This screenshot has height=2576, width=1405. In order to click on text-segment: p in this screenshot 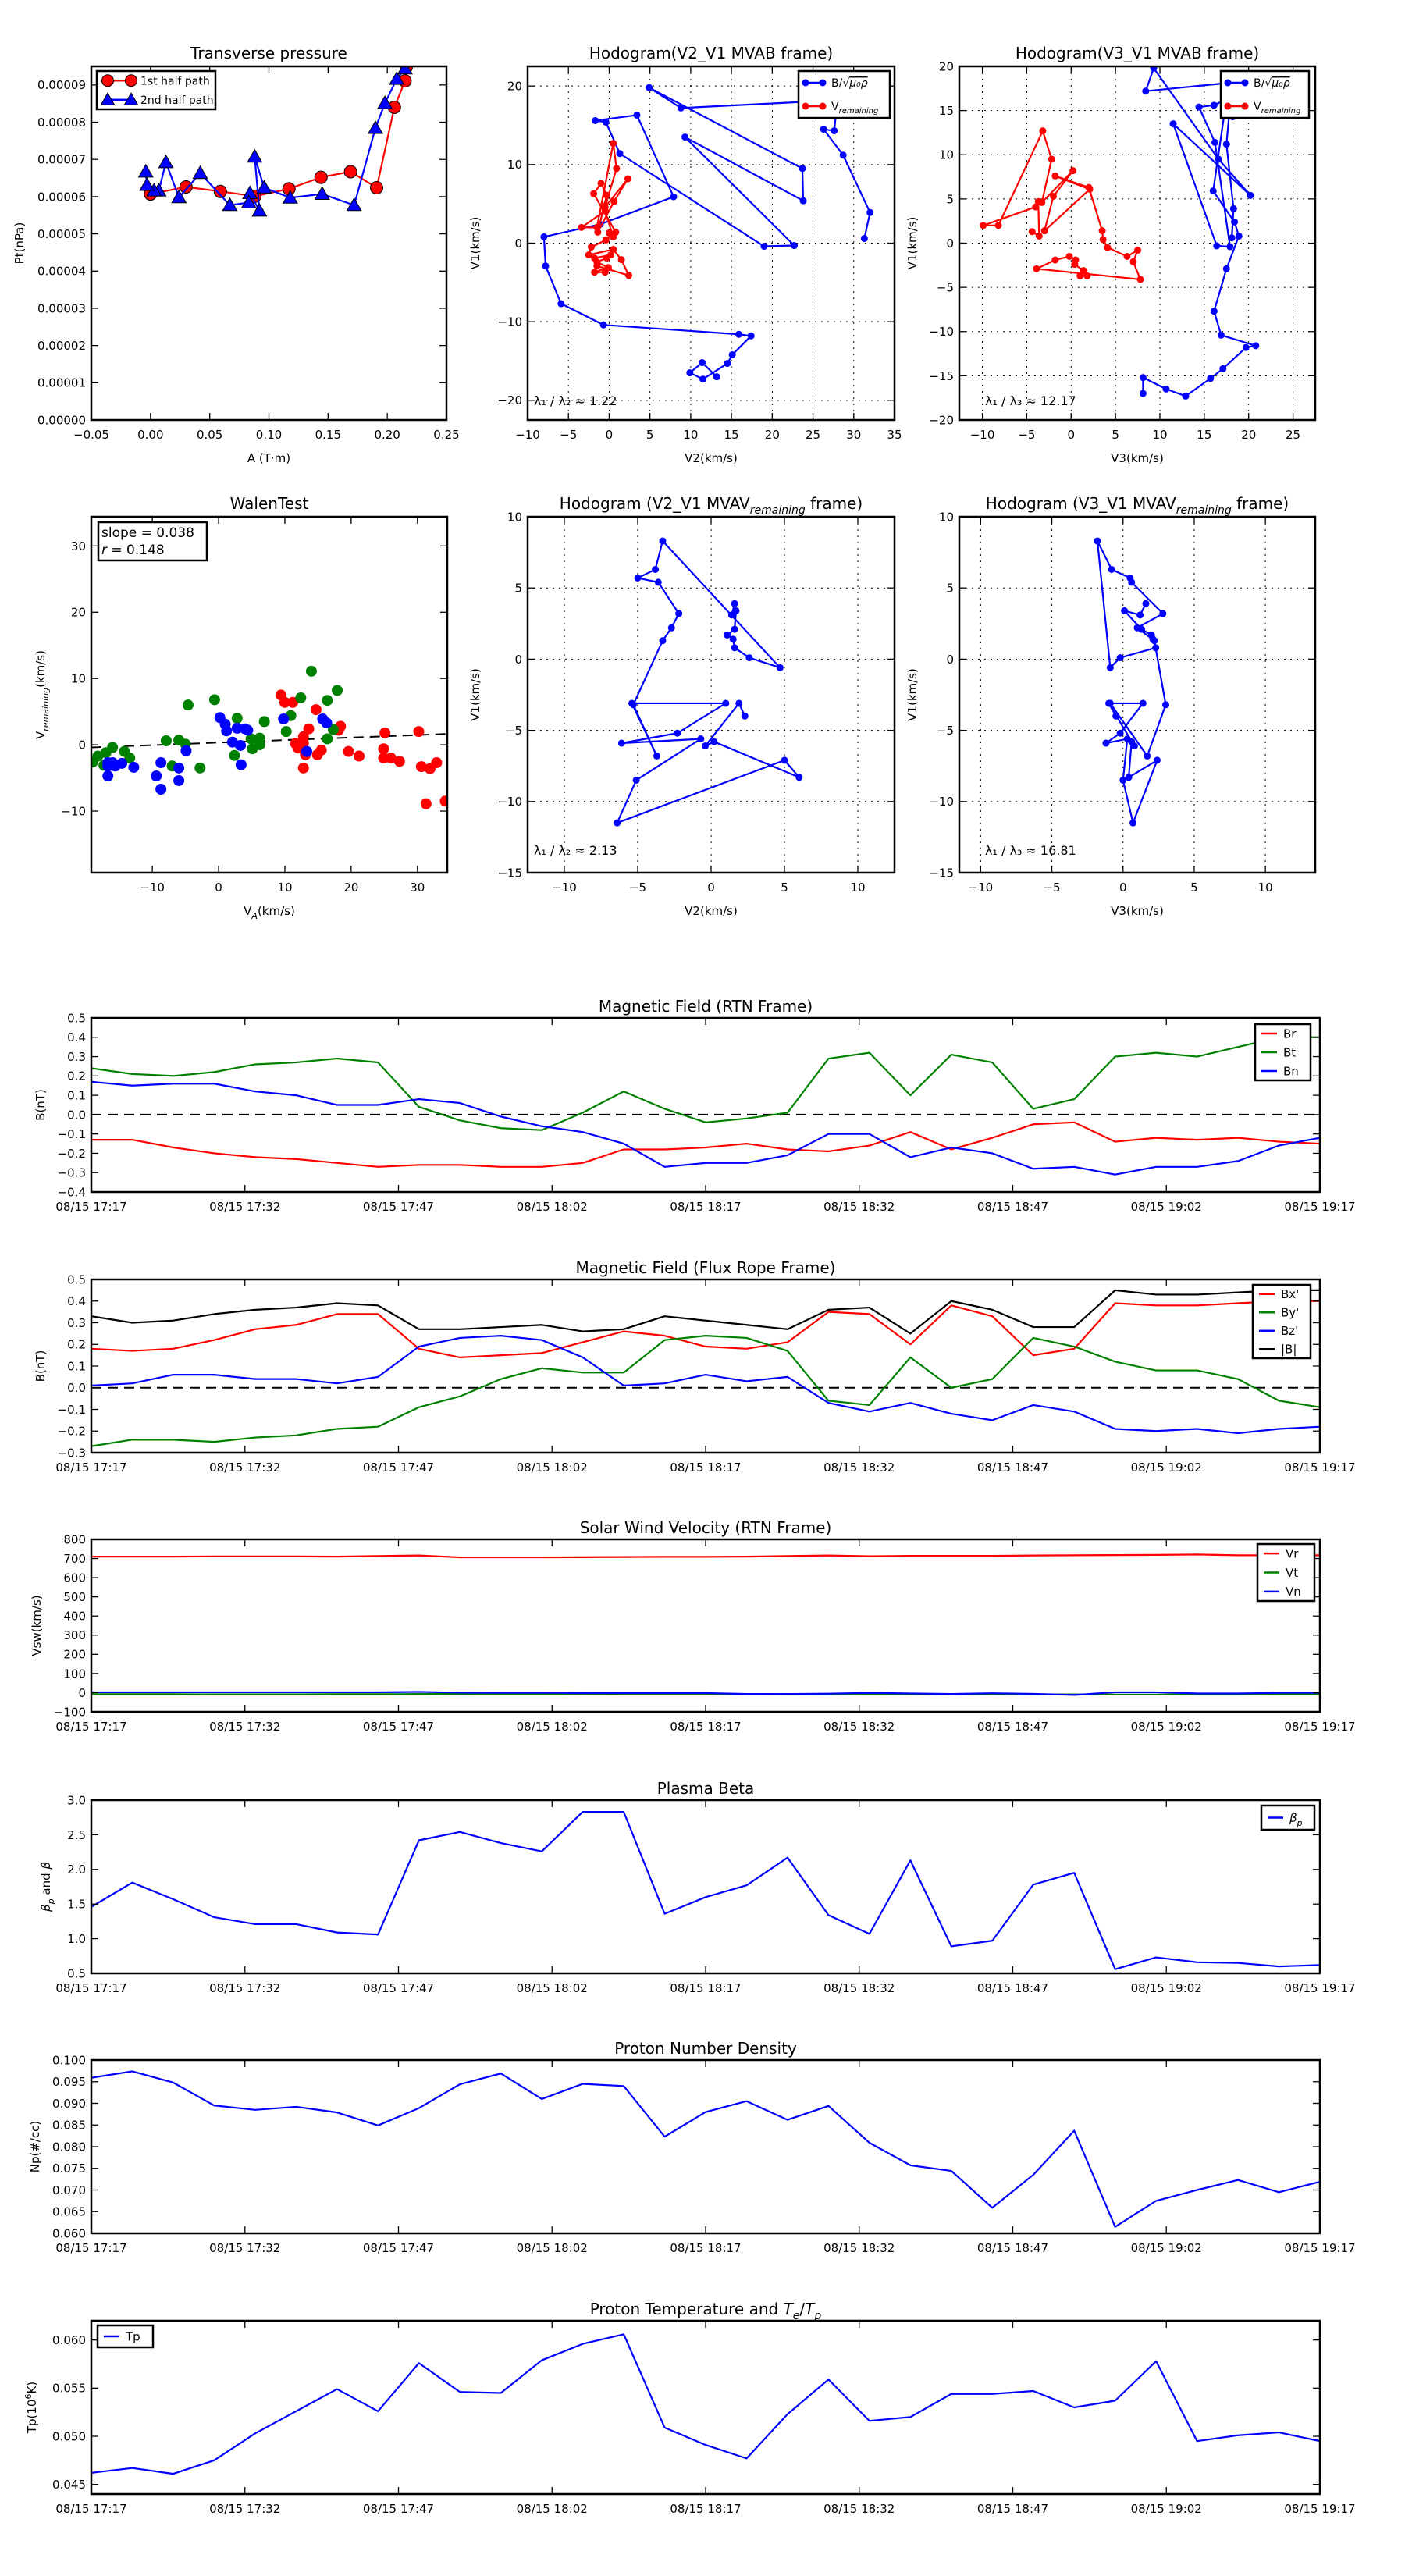, I will do `click(817, 2316)`.